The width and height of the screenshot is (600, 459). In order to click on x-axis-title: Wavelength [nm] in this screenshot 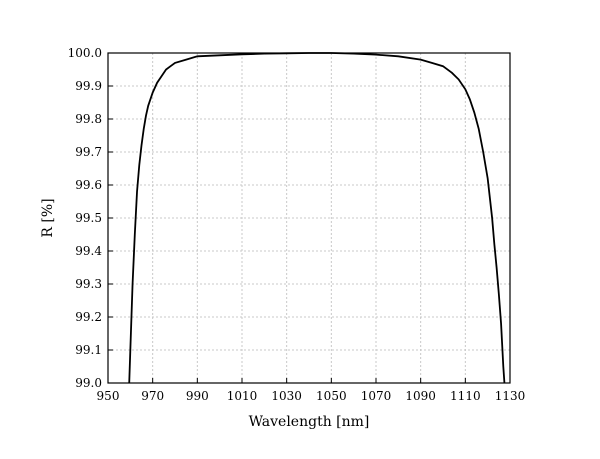, I will do `click(309, 422)`.